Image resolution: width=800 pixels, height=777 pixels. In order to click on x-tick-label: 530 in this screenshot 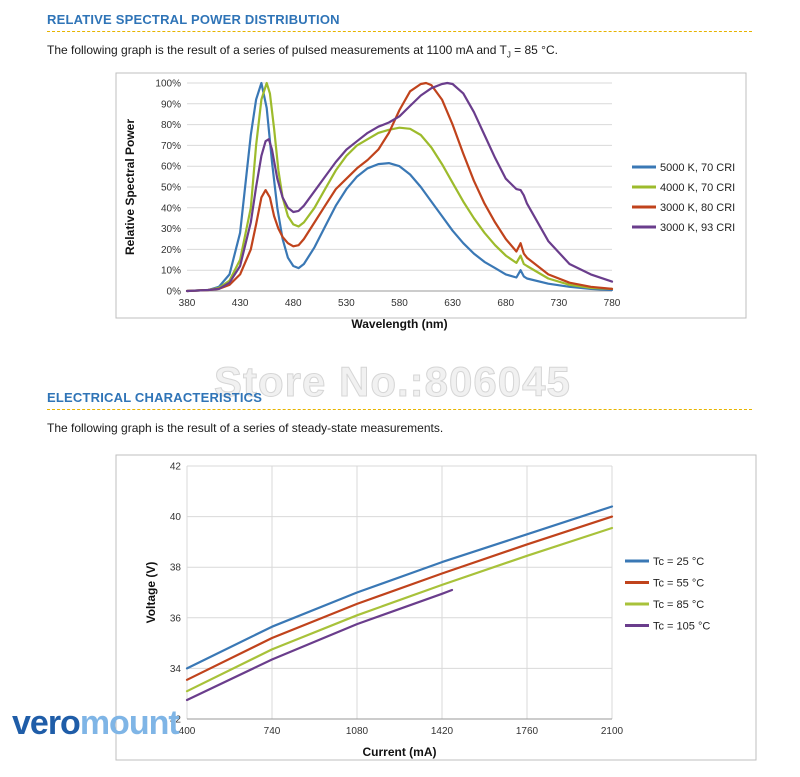, I will do `click(346, 303)`.